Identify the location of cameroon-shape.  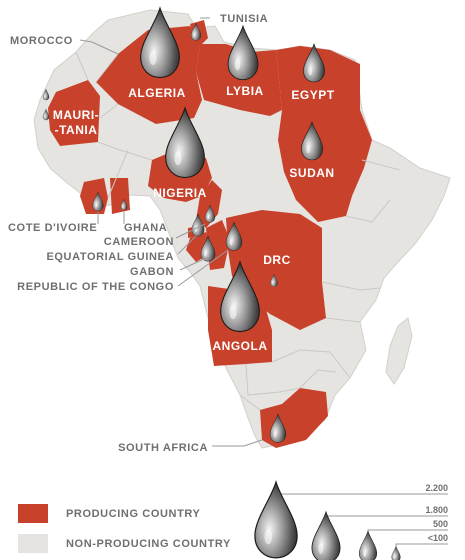
(209, 204).